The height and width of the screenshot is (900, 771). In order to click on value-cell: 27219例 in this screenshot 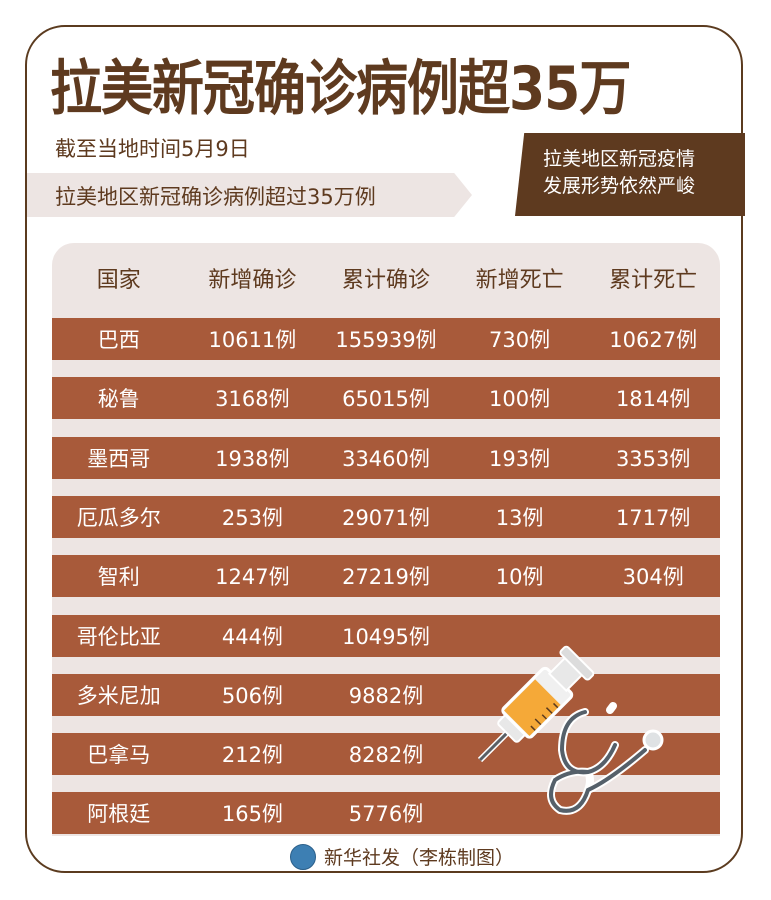, I will do `click(386, 577)`.